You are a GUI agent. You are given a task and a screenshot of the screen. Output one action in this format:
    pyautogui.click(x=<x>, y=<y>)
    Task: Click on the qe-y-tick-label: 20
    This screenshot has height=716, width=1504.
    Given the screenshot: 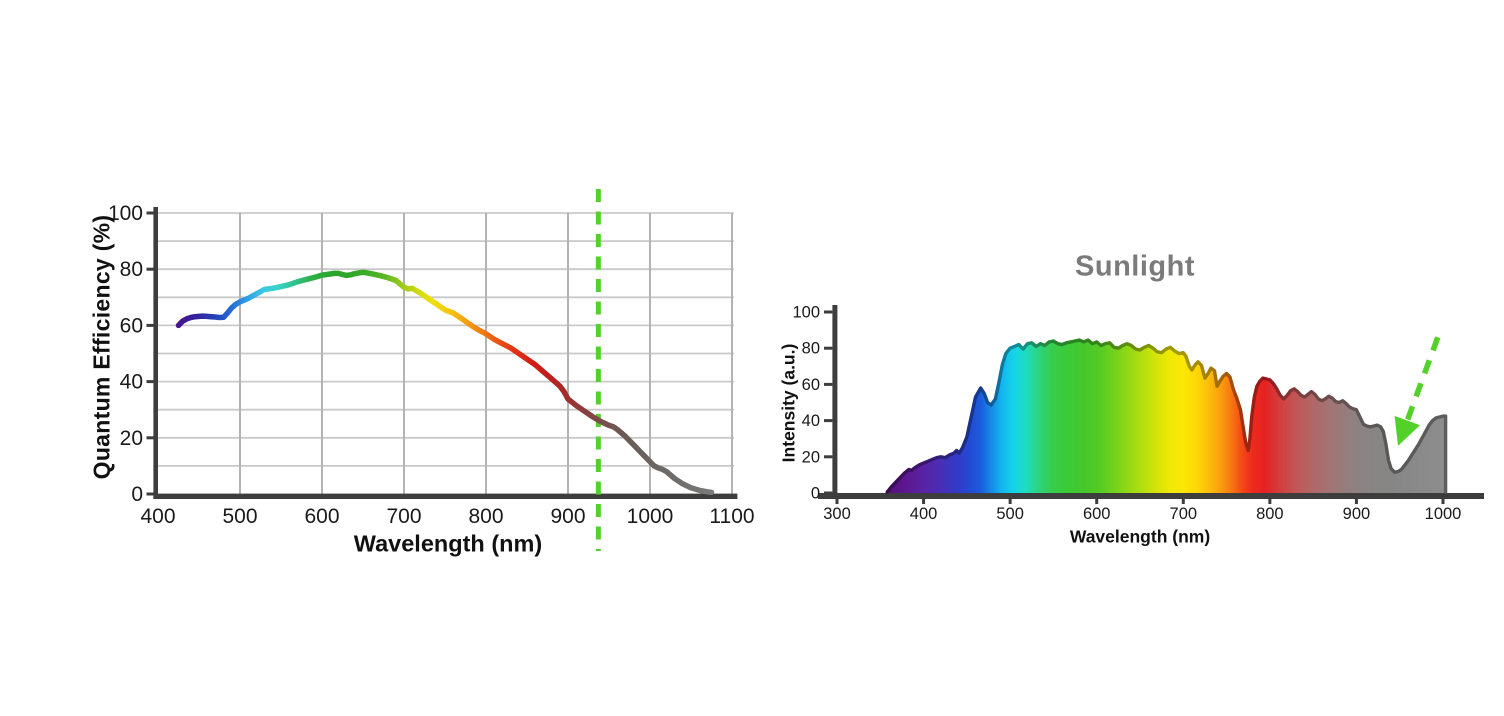 What is the action you would take?
    pyautogui.click(x=131, y=438)
    